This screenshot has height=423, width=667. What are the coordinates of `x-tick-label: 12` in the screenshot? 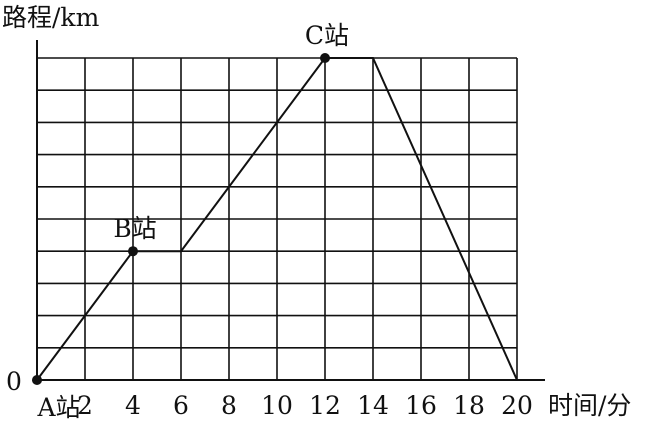 It's located at (325, 405).